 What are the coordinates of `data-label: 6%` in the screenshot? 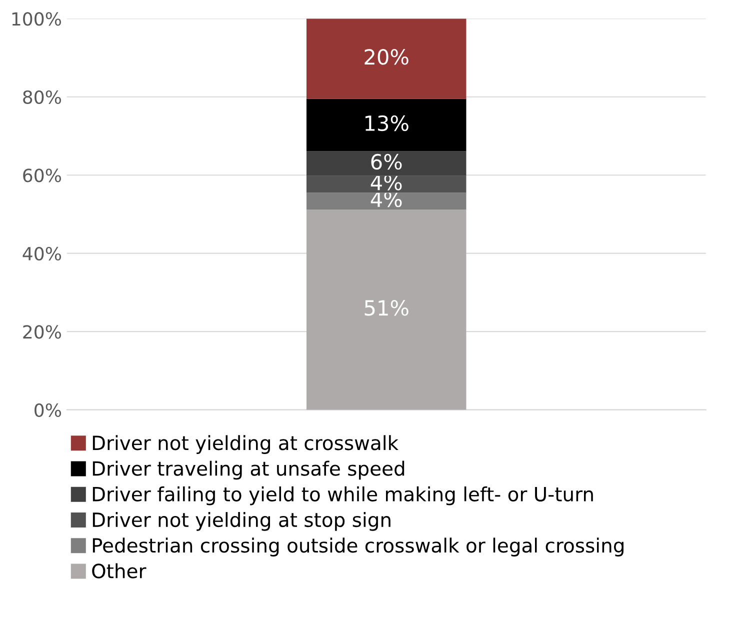 It's located at (386, 162).